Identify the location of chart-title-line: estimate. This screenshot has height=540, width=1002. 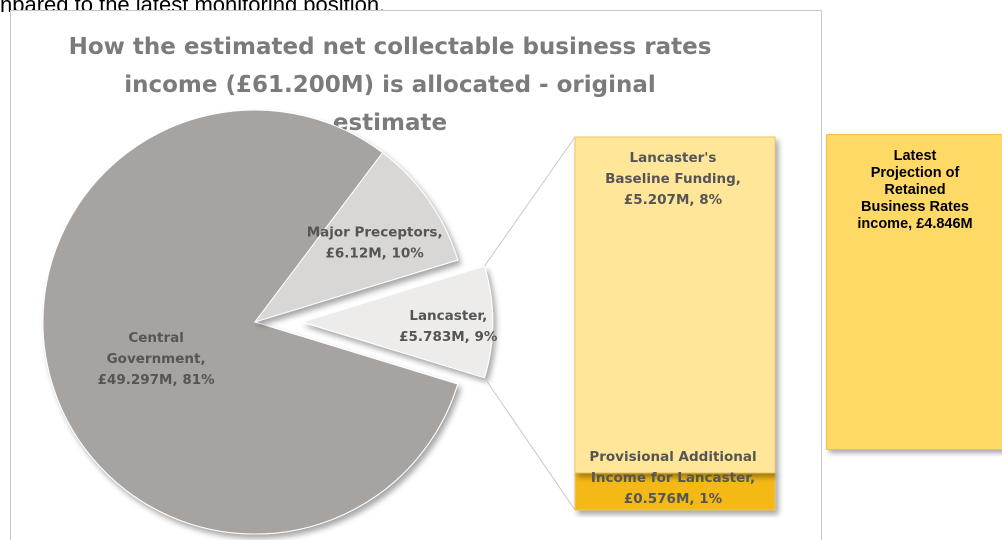
(390, 123).